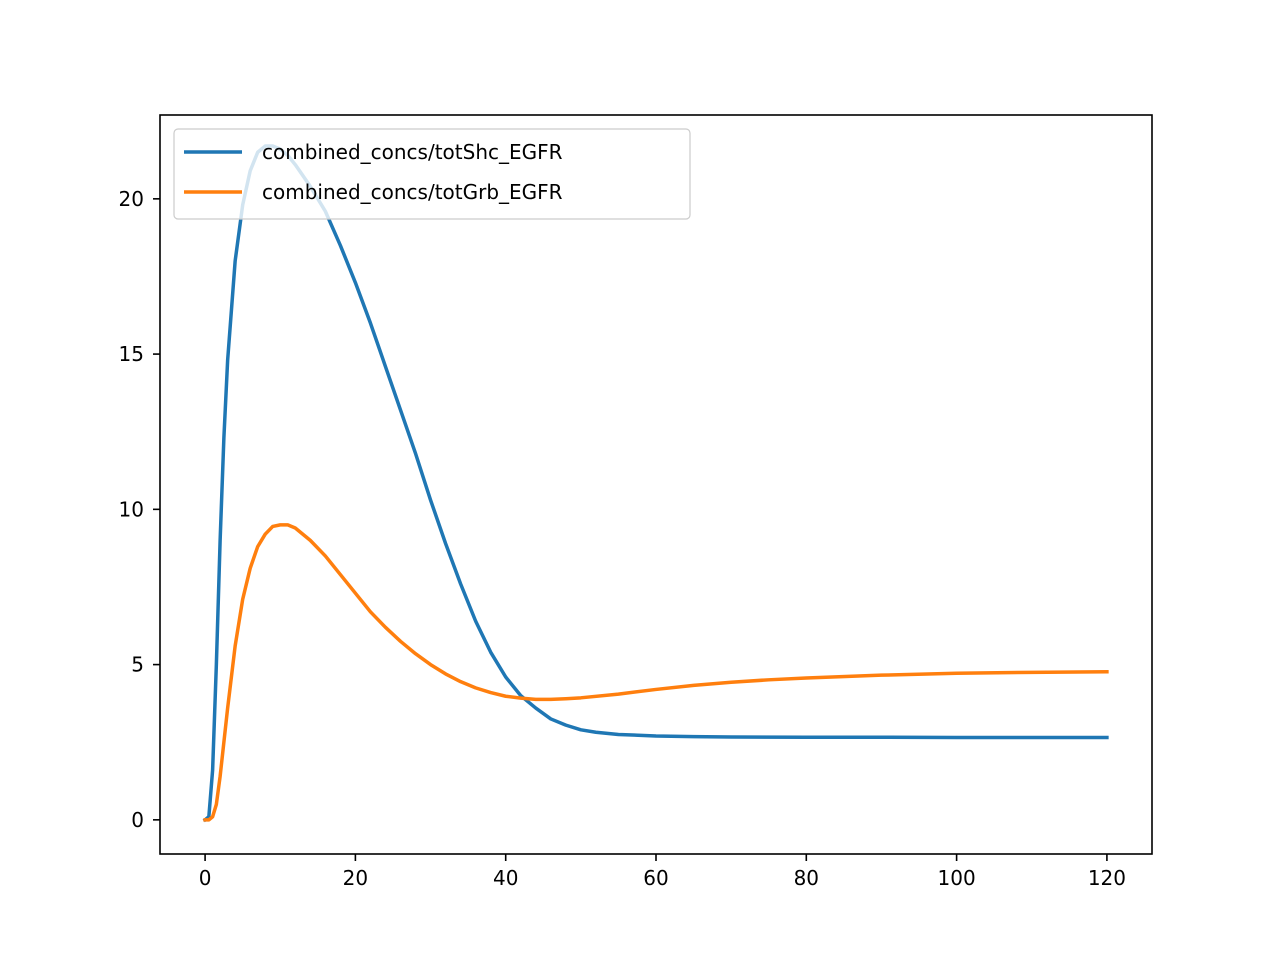  What do you see at coordinates (137, 820) in the screenshot?
I see `y-tick-label: 0` at bounding box center [137, 820].